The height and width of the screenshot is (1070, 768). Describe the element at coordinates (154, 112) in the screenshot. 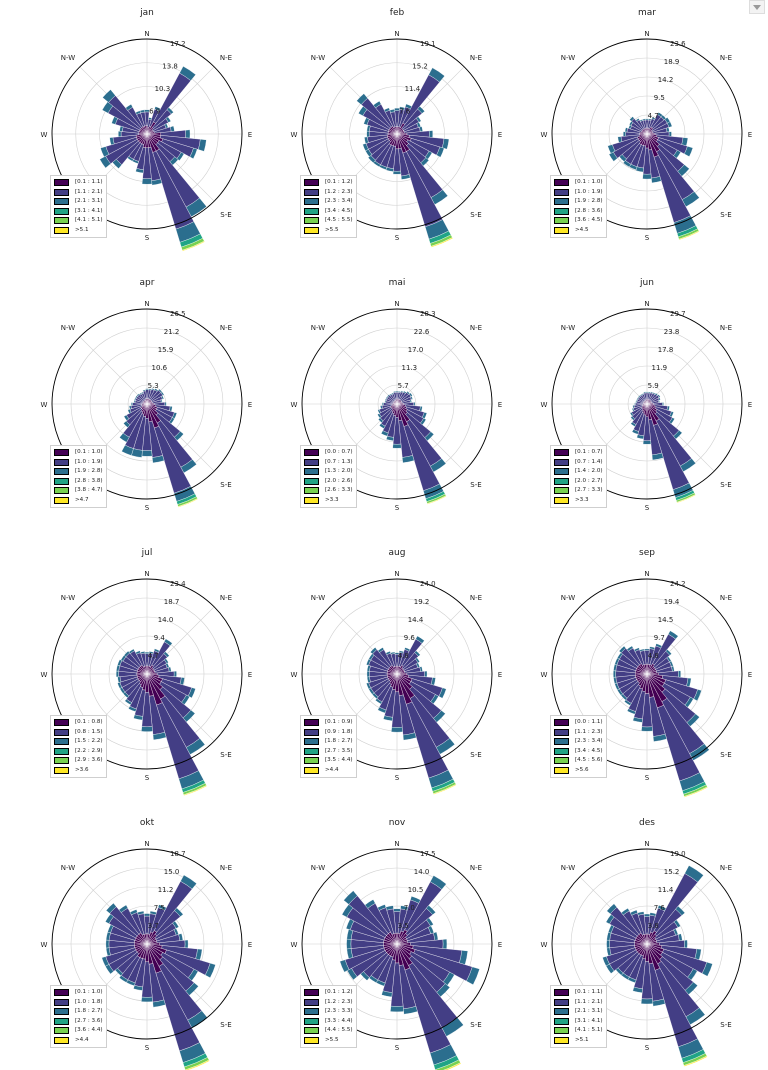

I see `radial-tick-label: 6.9` at that location.